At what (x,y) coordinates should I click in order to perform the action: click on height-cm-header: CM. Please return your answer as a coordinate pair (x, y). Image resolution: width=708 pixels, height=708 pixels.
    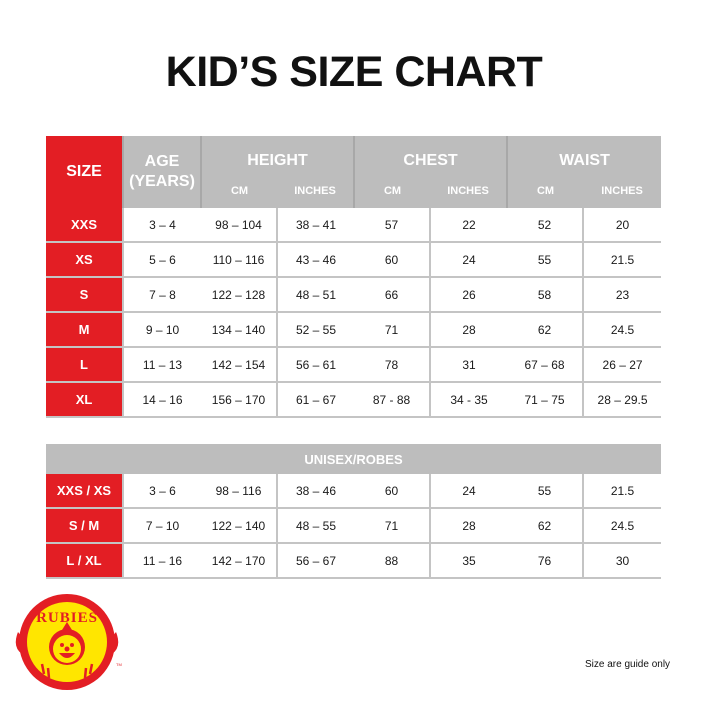
    Looking at the image, I should click on (238, 191).